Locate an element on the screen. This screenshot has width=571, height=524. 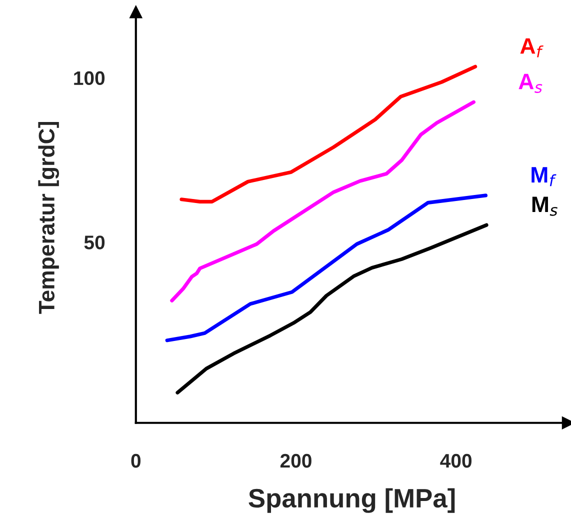
text: A$_{s}$ is located at coordinates (530, 83).